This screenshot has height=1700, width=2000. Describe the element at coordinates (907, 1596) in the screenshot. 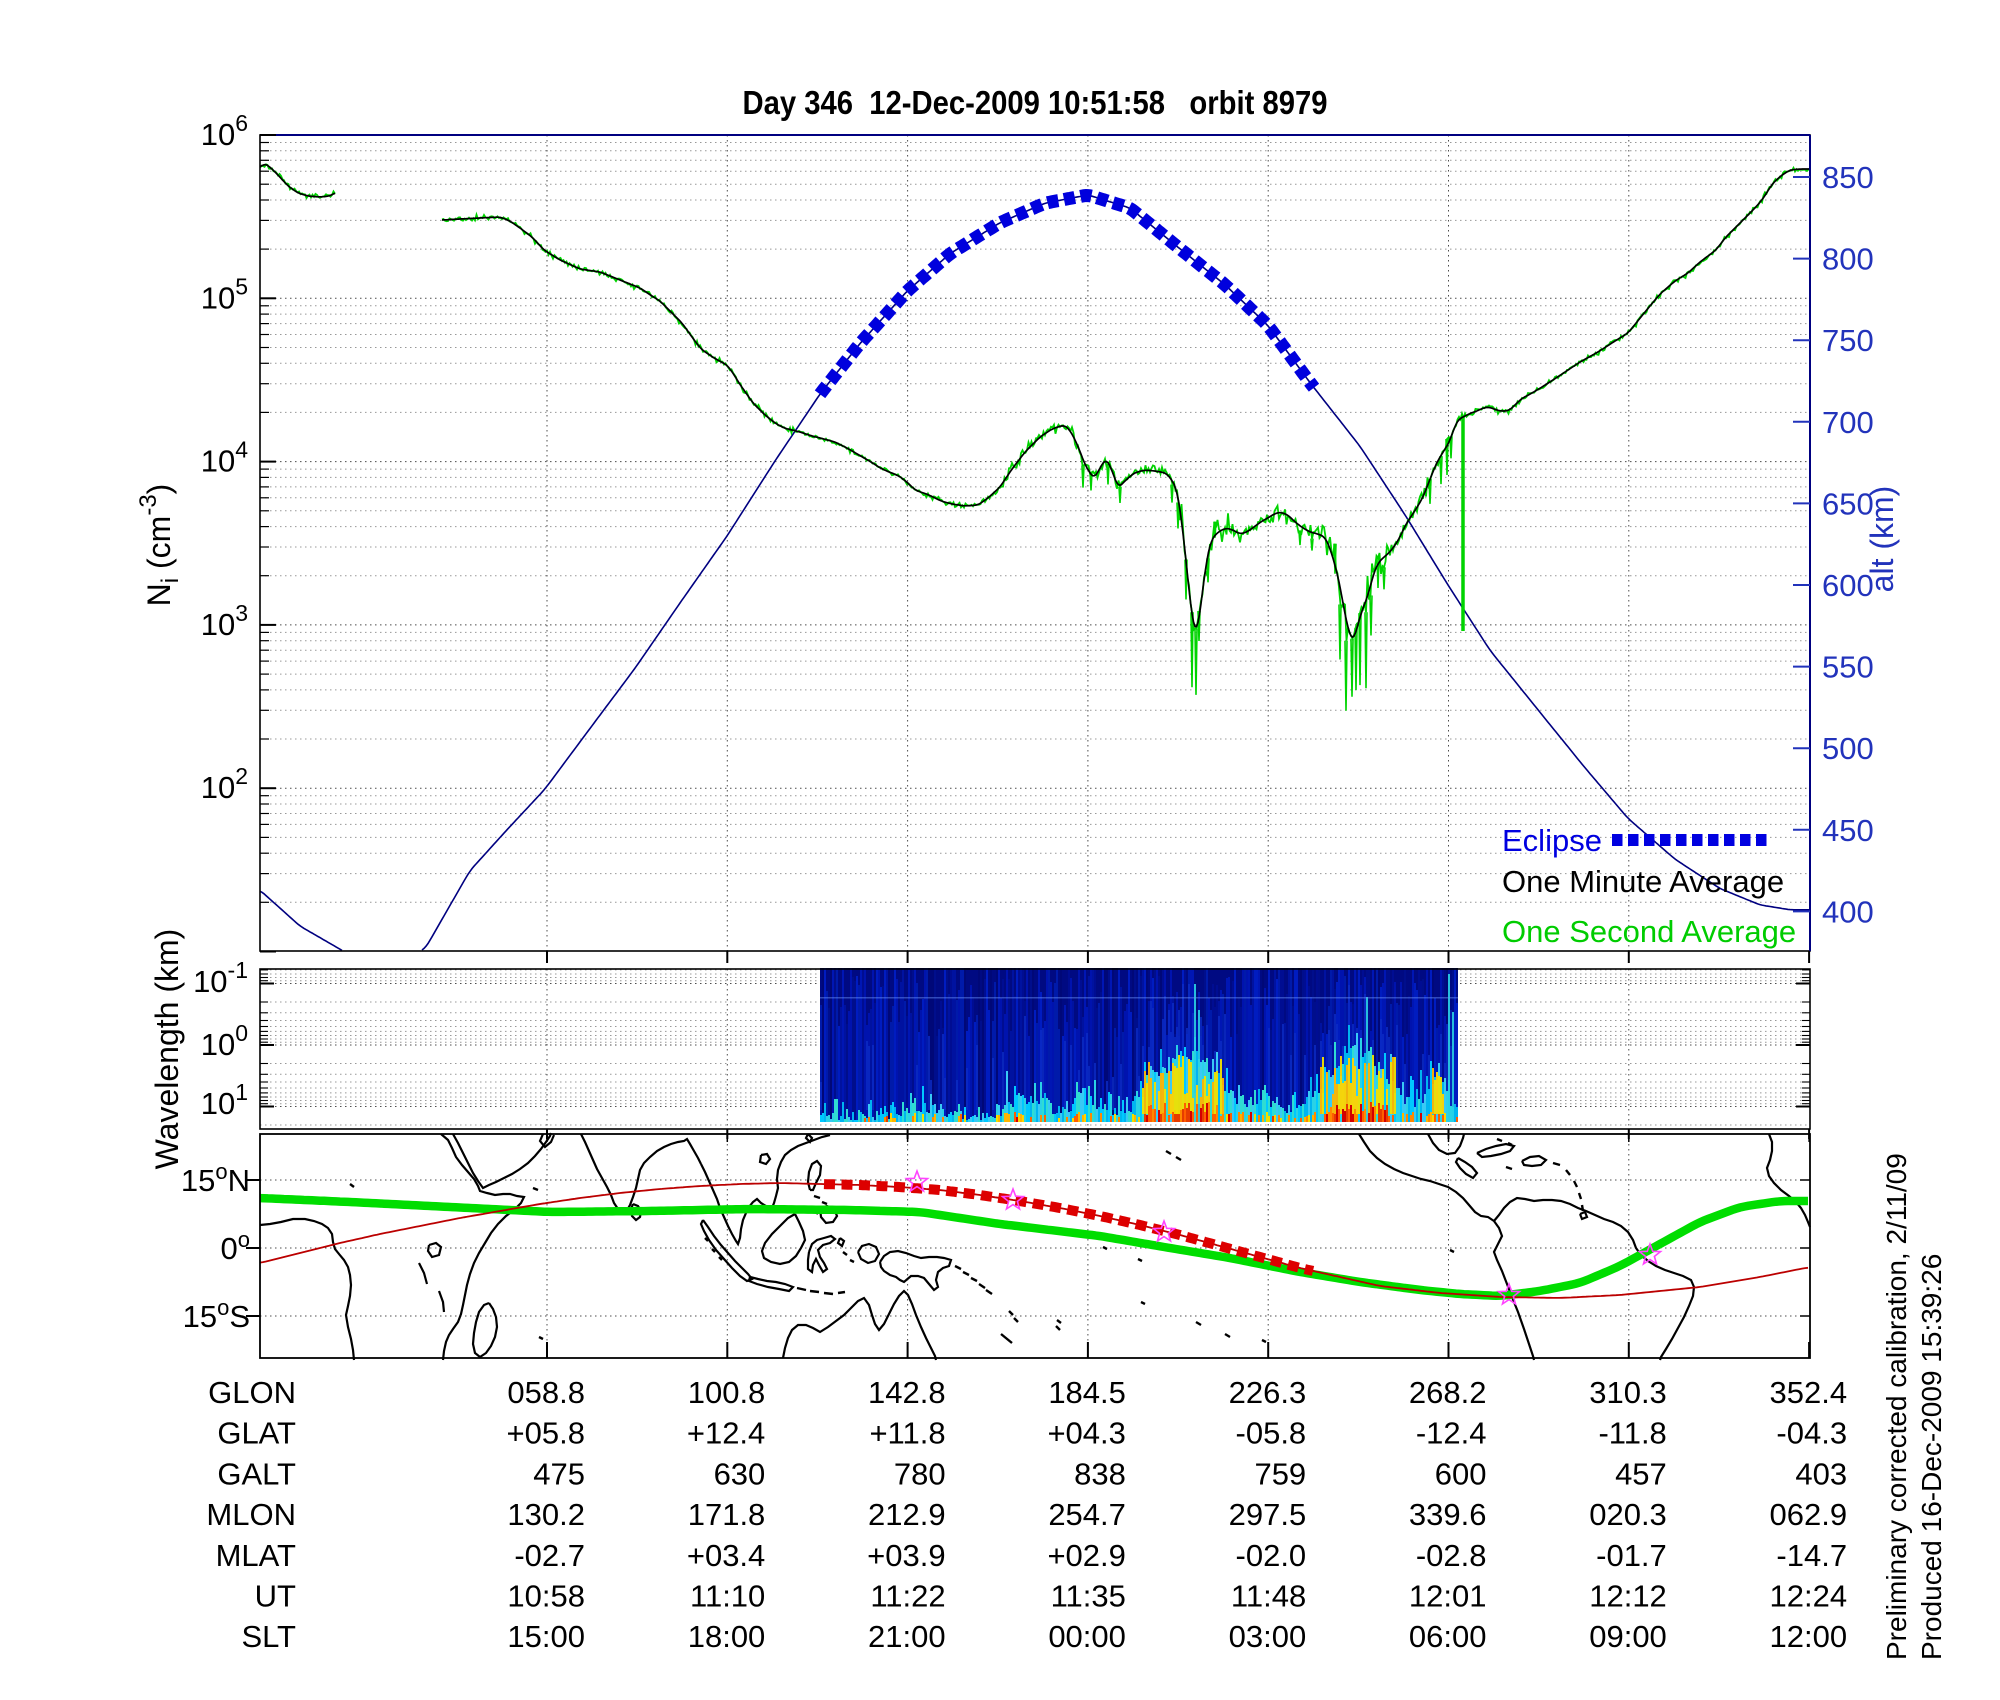

I see `svg-text: 11:22` at that location.